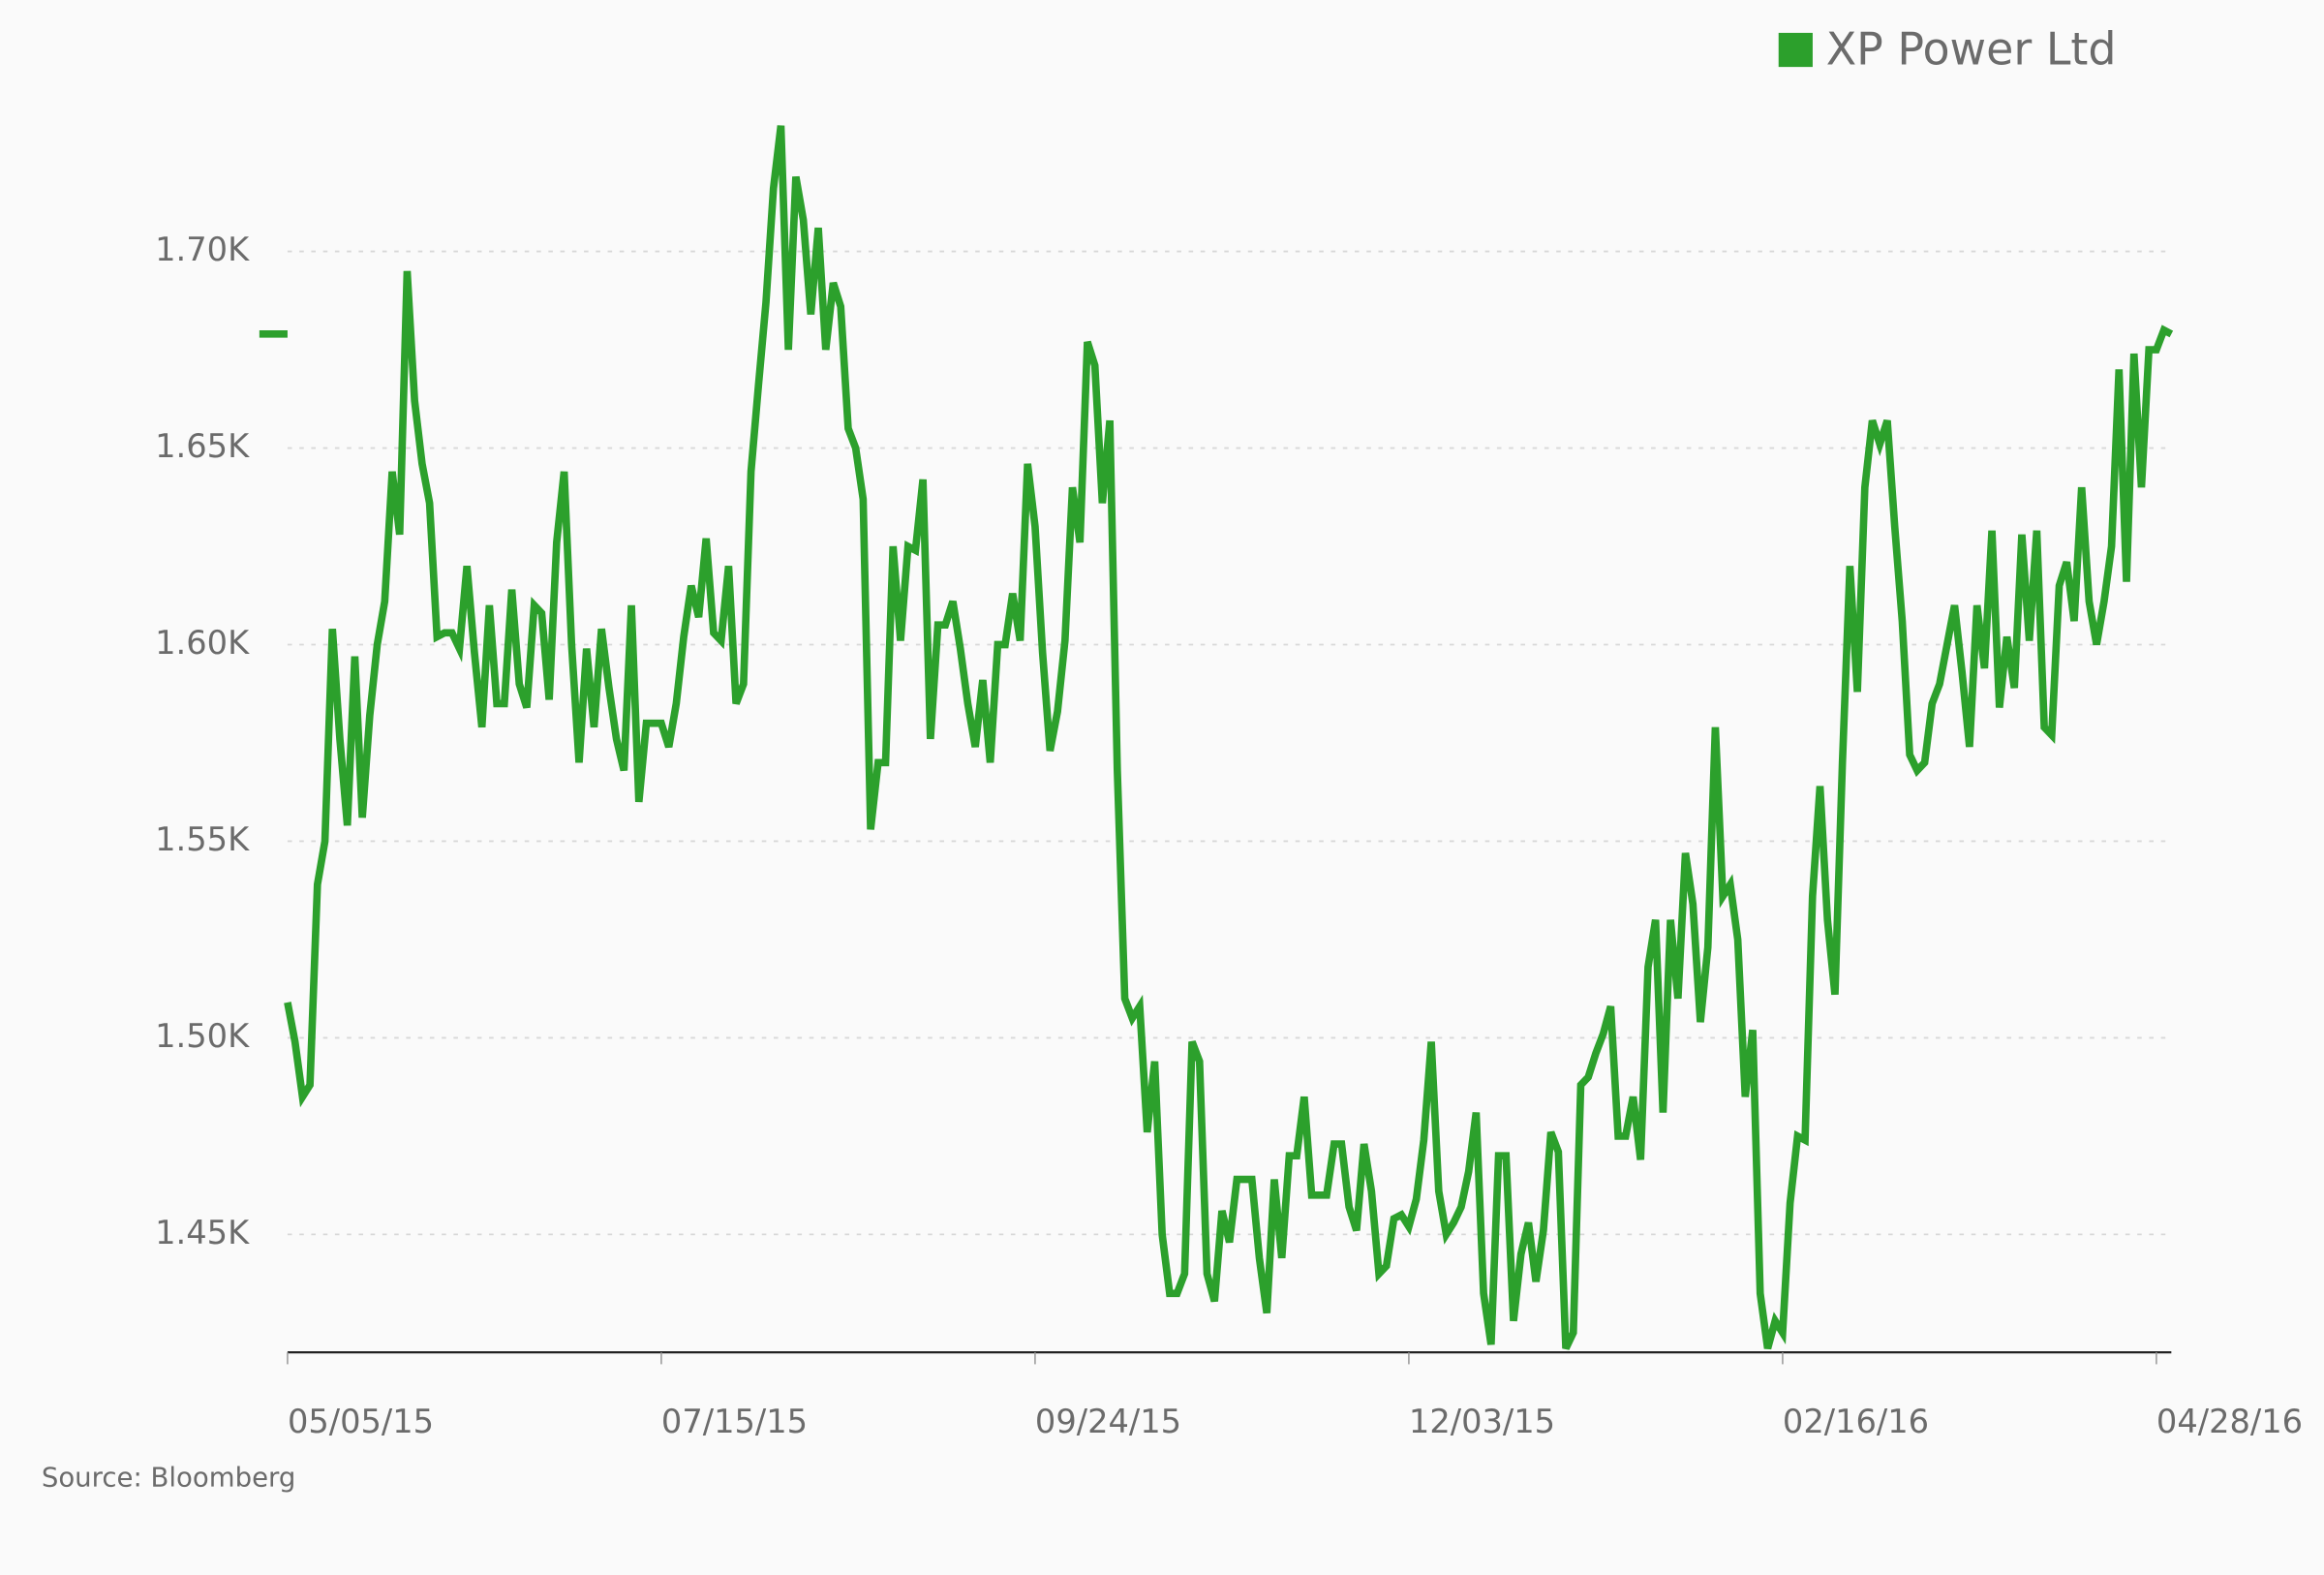 Image resolution: width=2324 pixels, height=1575 pixels. I want to click on legend-label: XP Power Ltd, so click(1971, 48).